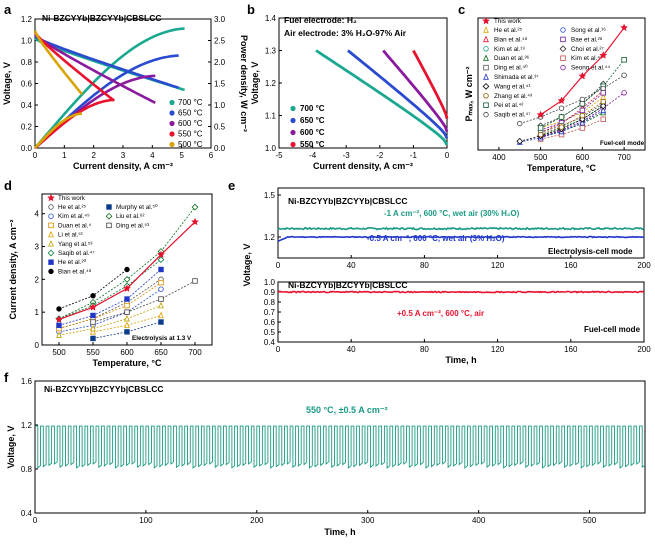 The image size is (655, 544). What do you see at coordinates (270, 342) in the screenshot?
I see `panel-e-bottom-ytick-label: 0.4` at bounding box center [270, 342].